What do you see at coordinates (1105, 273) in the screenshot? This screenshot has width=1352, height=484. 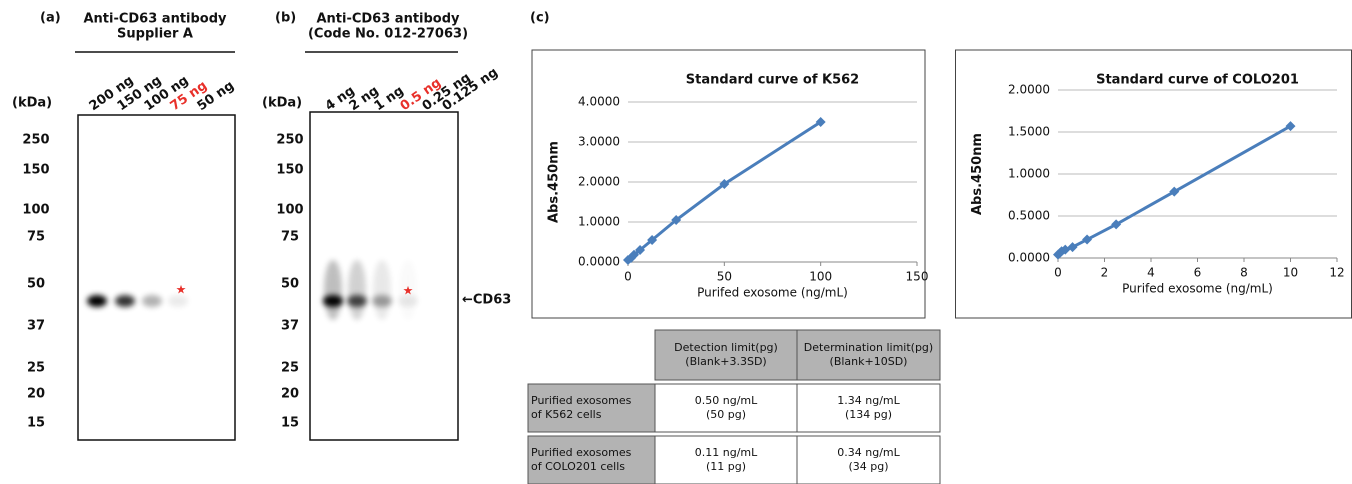 I see `x-tick-label: 2` at bounding box center [1105, 273].